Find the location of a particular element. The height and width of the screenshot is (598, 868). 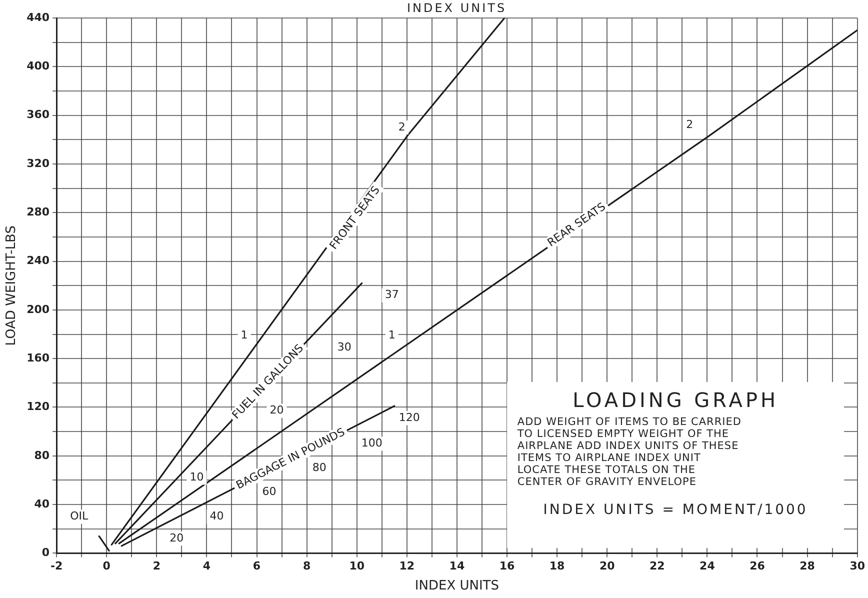

annotation: INDEX UNITS = MOMENT/1000 is located at coordinates (675, 510).